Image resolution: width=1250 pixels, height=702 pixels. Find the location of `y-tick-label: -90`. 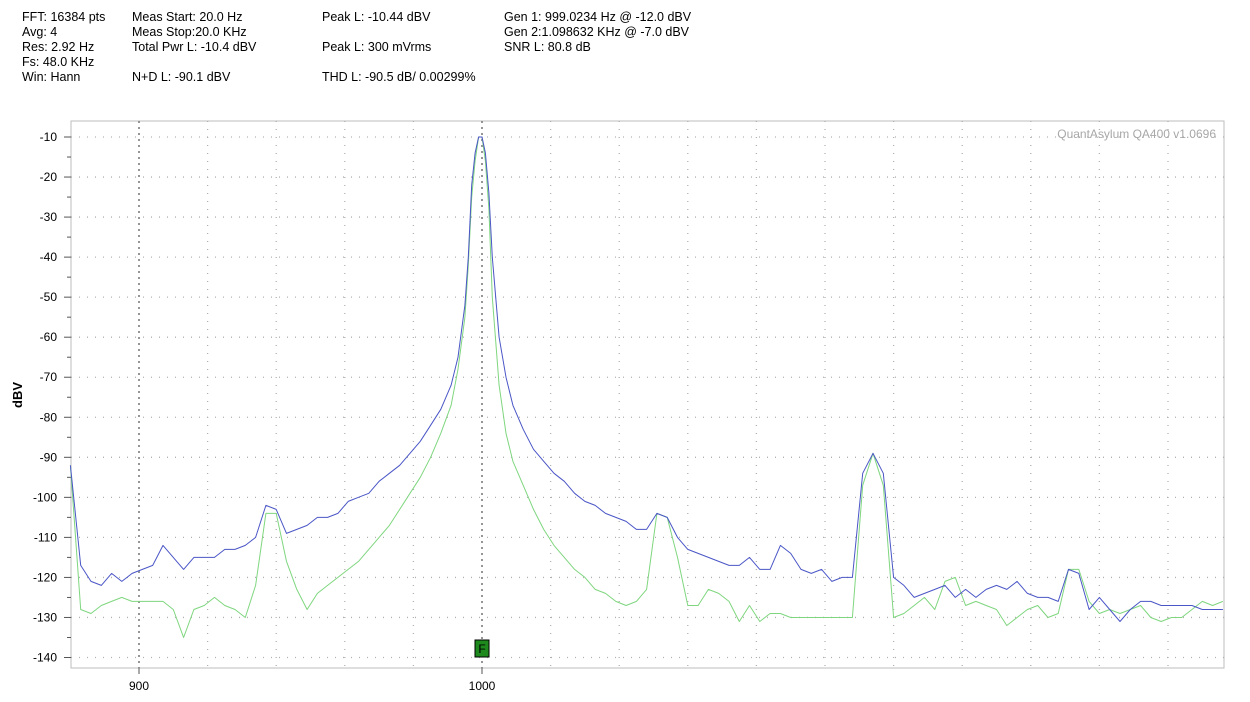

y-tick-label: -90 is located at coordinates (49, 457).